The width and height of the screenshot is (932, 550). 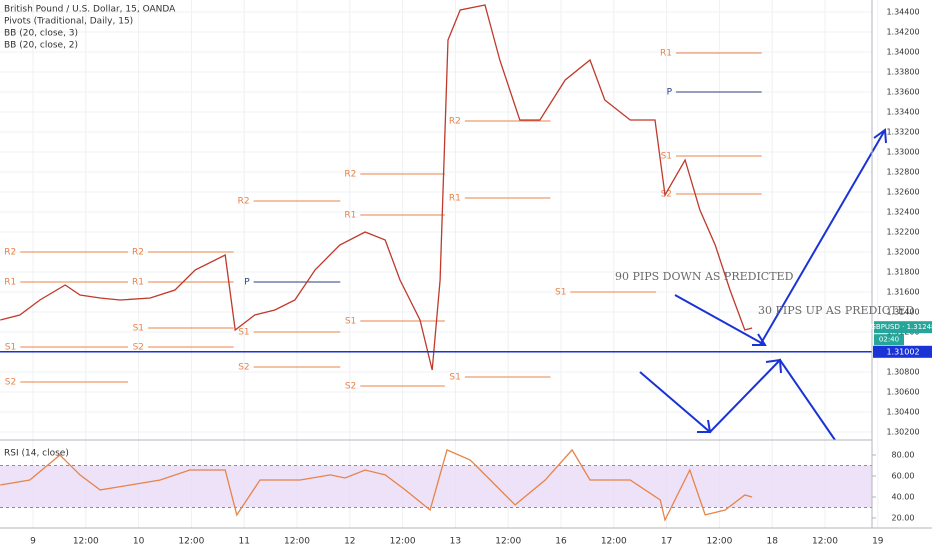 I want to click on y-tick-label: 1.31800, so click(x=902, y=272).